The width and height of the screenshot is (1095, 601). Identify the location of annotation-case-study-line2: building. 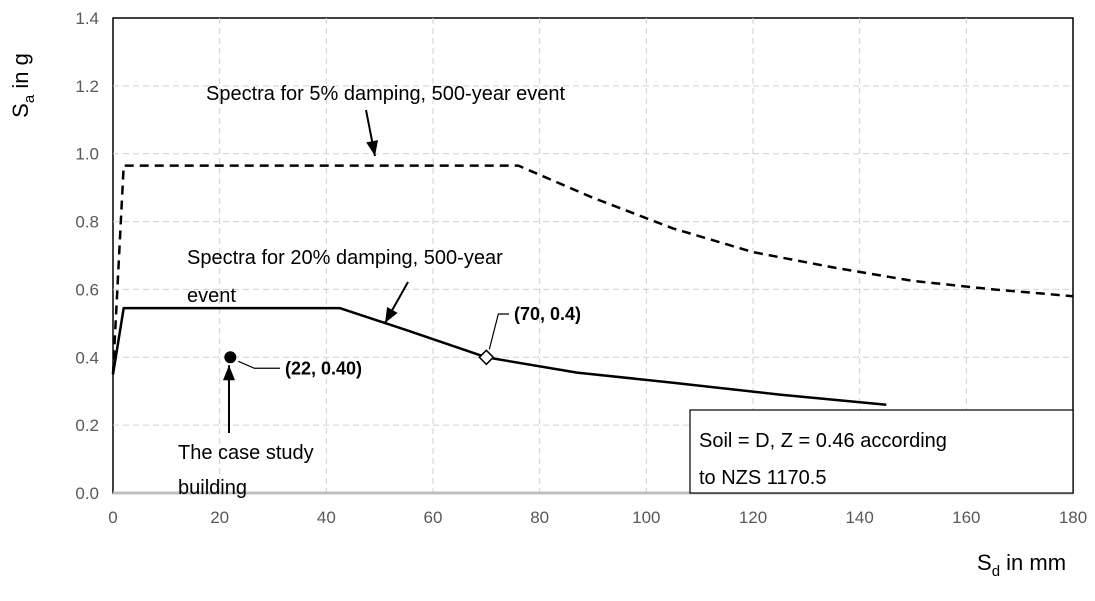
(212, 488).